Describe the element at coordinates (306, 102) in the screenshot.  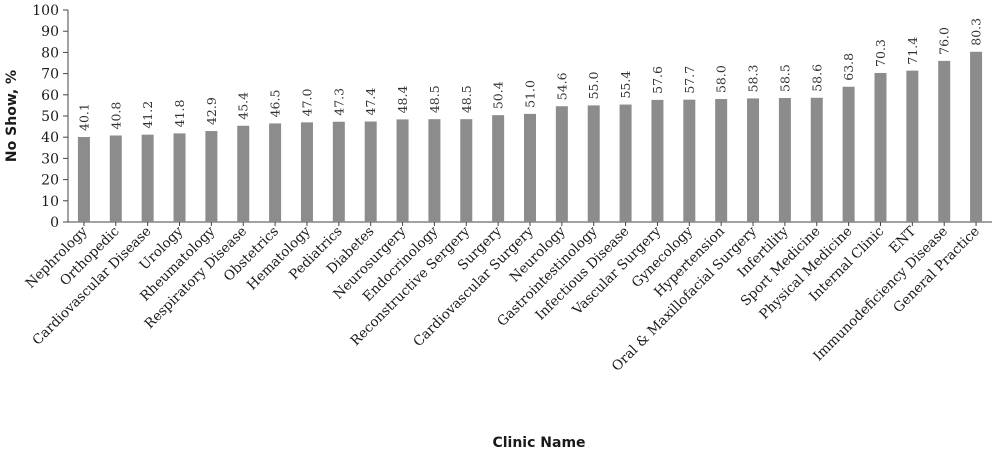
I see `bar-value-label: 47.0` at that location.